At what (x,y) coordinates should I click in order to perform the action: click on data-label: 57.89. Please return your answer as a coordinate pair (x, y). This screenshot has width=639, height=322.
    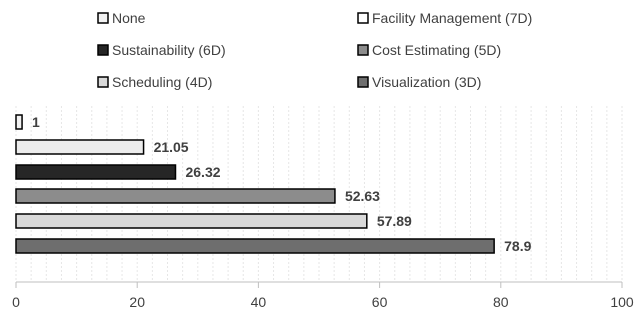
    Looking at the image, I should click on (394, 221).